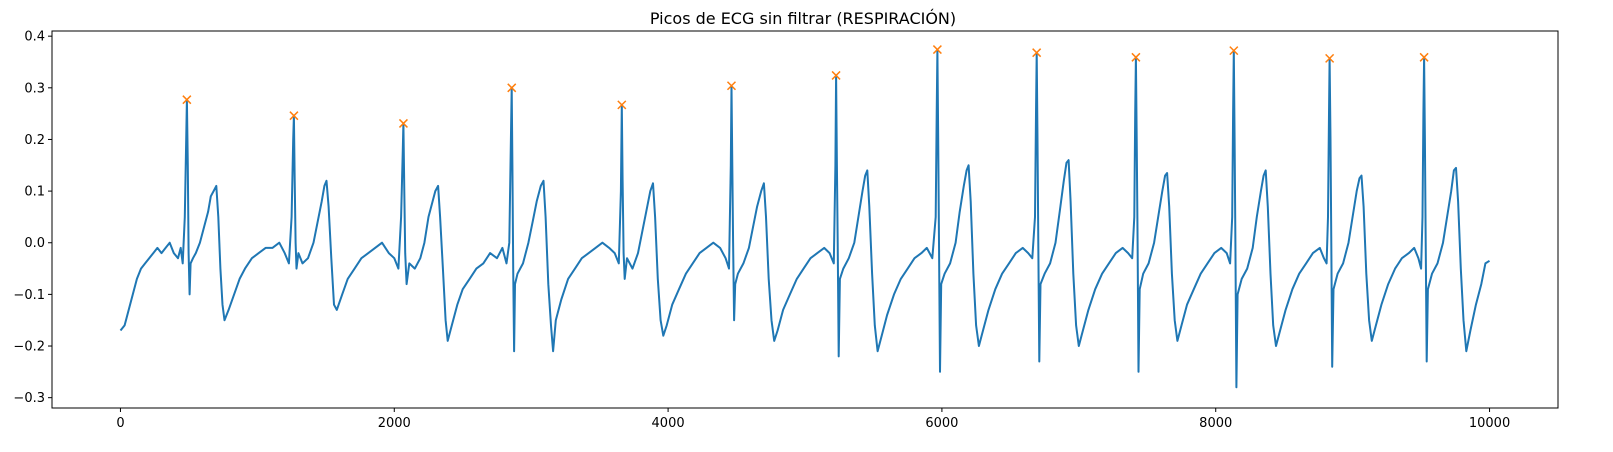 This screenshot has height=452, width=1613. What do you see at coordinates (1215, 423) in the screenshot?
I see `x-tick-label: 8000` at bounding box center [1215, 423].